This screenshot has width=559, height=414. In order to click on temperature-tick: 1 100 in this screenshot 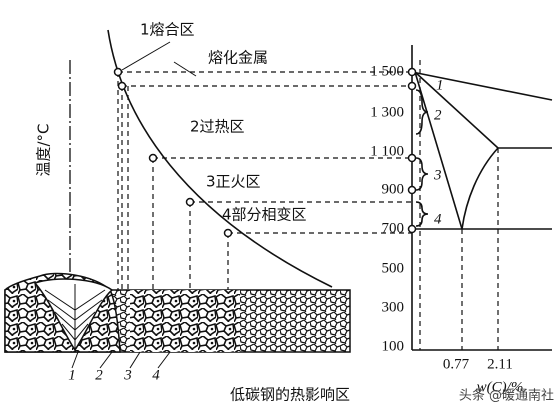, I will do `click(387, 151)`.